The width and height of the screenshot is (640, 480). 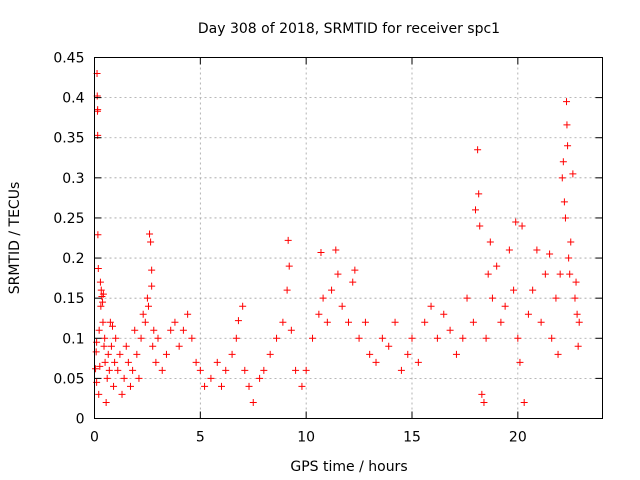 What do you see at coordinates (94, 438) in the screenshot?
I see `x-tick-label: 0` at bounding box center [94, 438].